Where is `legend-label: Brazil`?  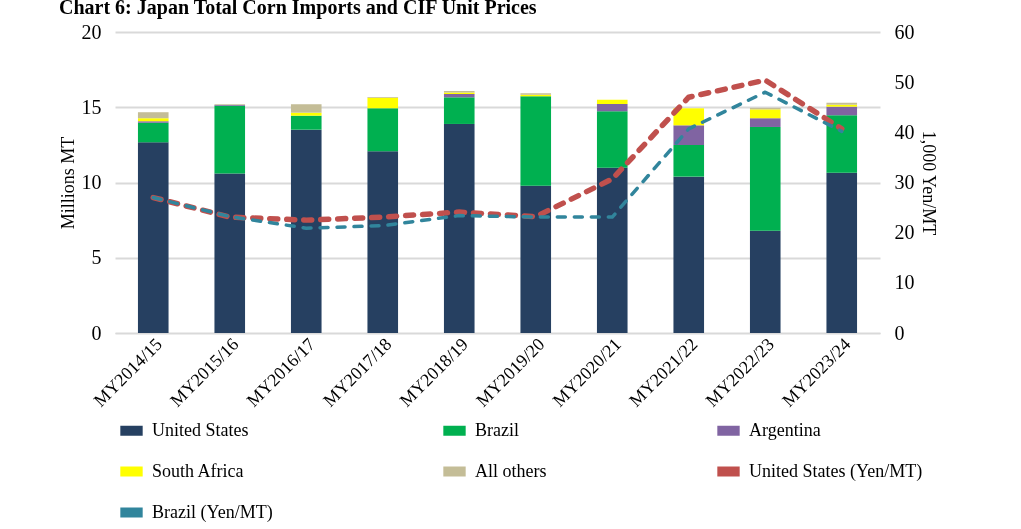
legend-label: Brazil is located at coordinates (497, 429).